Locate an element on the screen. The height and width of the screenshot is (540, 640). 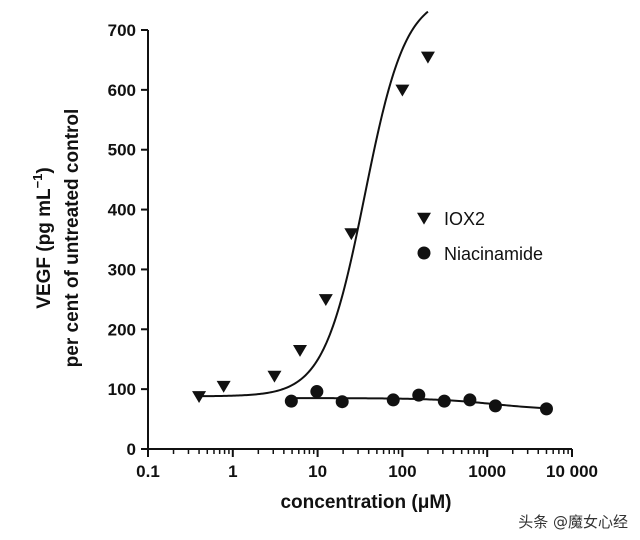
watermark: 头条 @魔女心经 is located at coordinates (573, 522).